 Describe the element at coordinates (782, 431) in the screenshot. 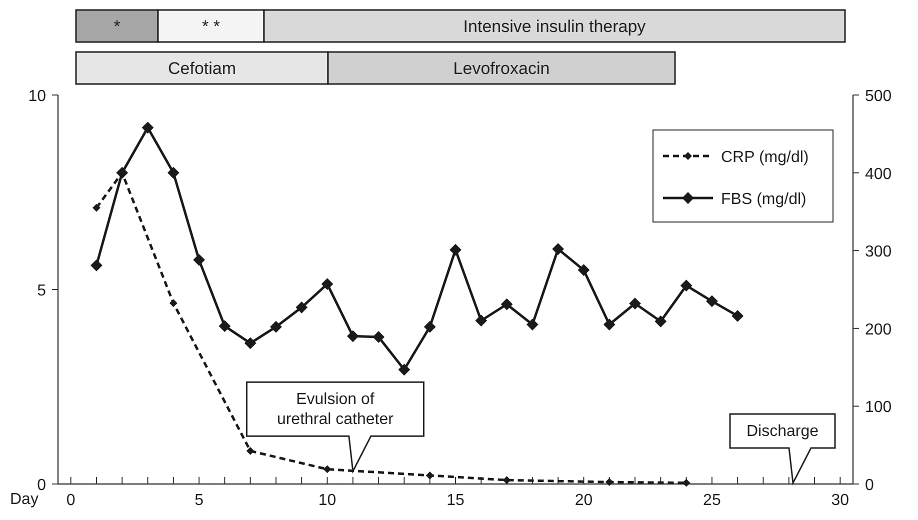

I see `annotation: Discharge` at that location.